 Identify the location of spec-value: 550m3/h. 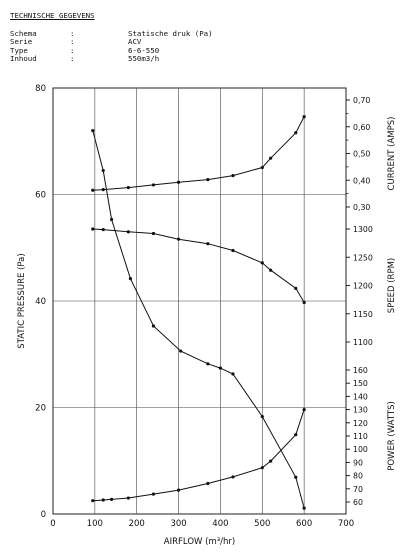
(144, 59).